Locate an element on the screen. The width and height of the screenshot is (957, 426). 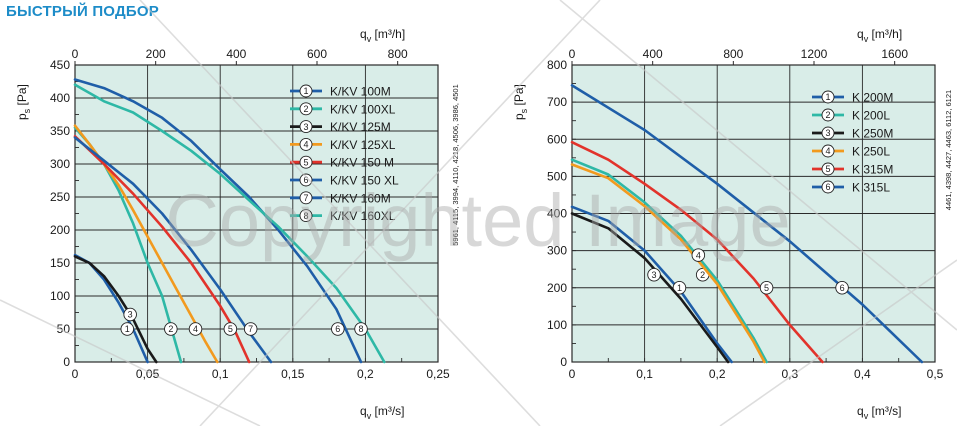
y-tick-label: 600 is located at coordinates (557, 139).